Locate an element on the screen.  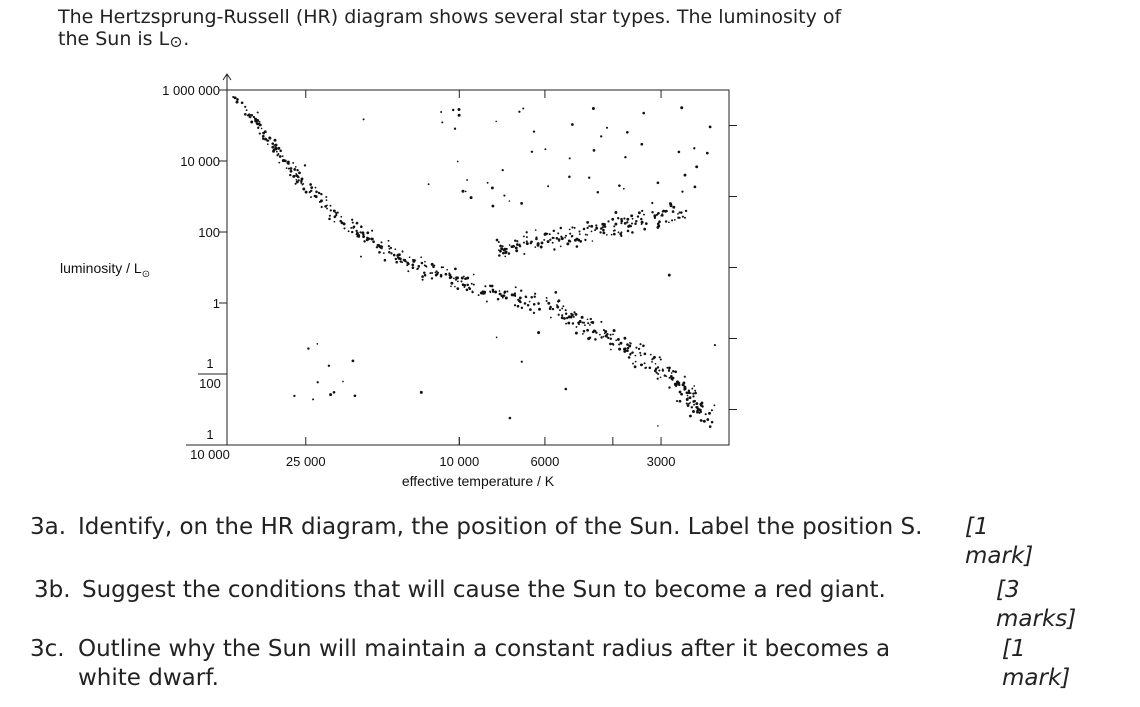
y-tick-label: 1 000 000 is located at coordinates (191, 90).